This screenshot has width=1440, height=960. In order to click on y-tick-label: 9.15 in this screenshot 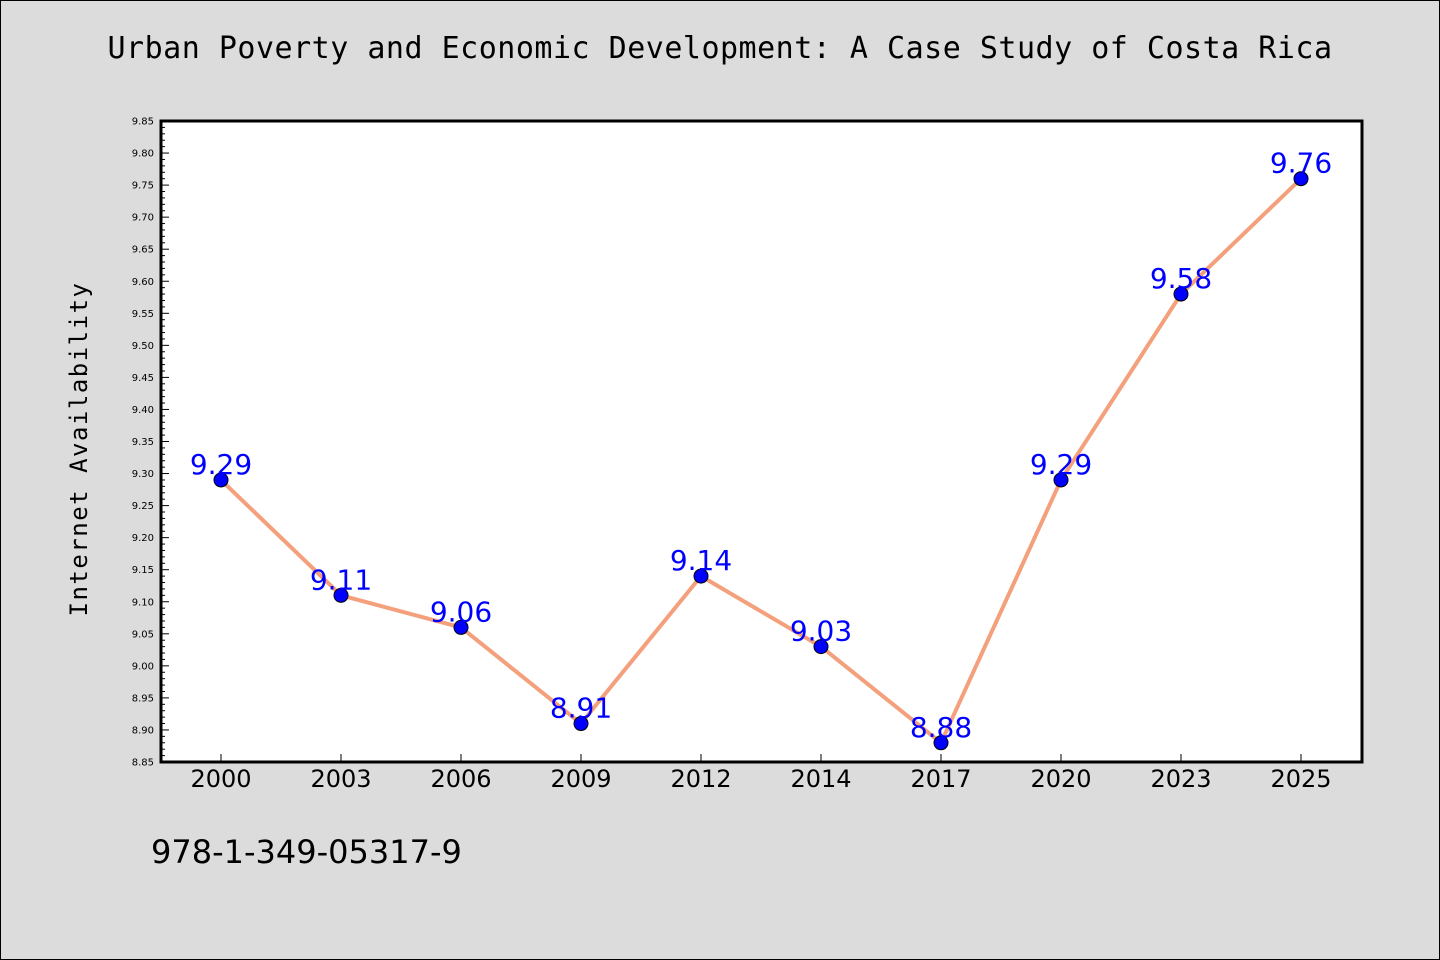, I will do `click(143, 570)`.